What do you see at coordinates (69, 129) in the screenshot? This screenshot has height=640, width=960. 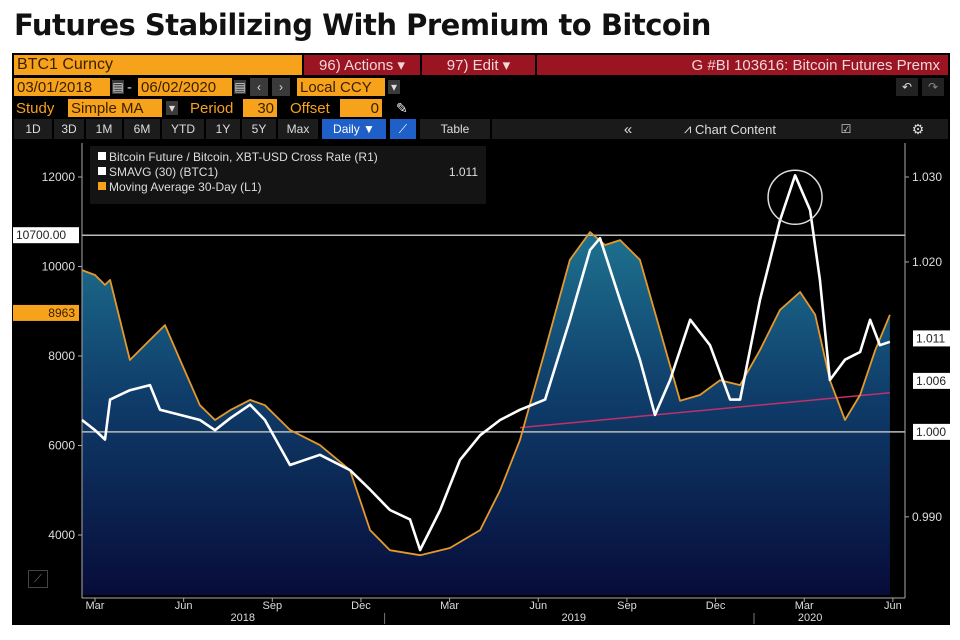 I see `range-3d: 3D` at bounding box center [69, 129].